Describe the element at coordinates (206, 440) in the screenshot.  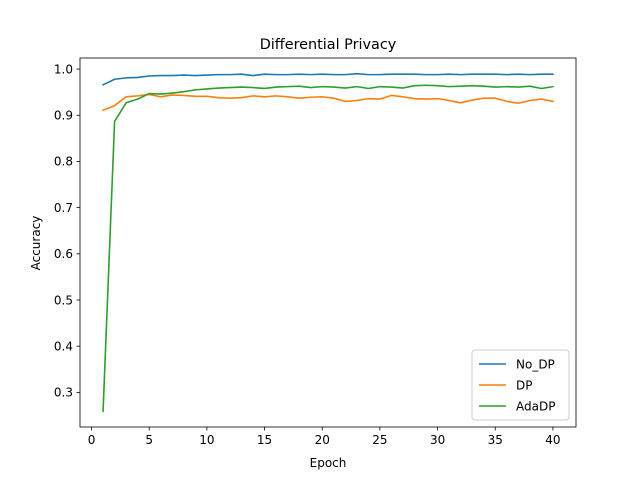
I see `x-tick-label: 10` at that location.